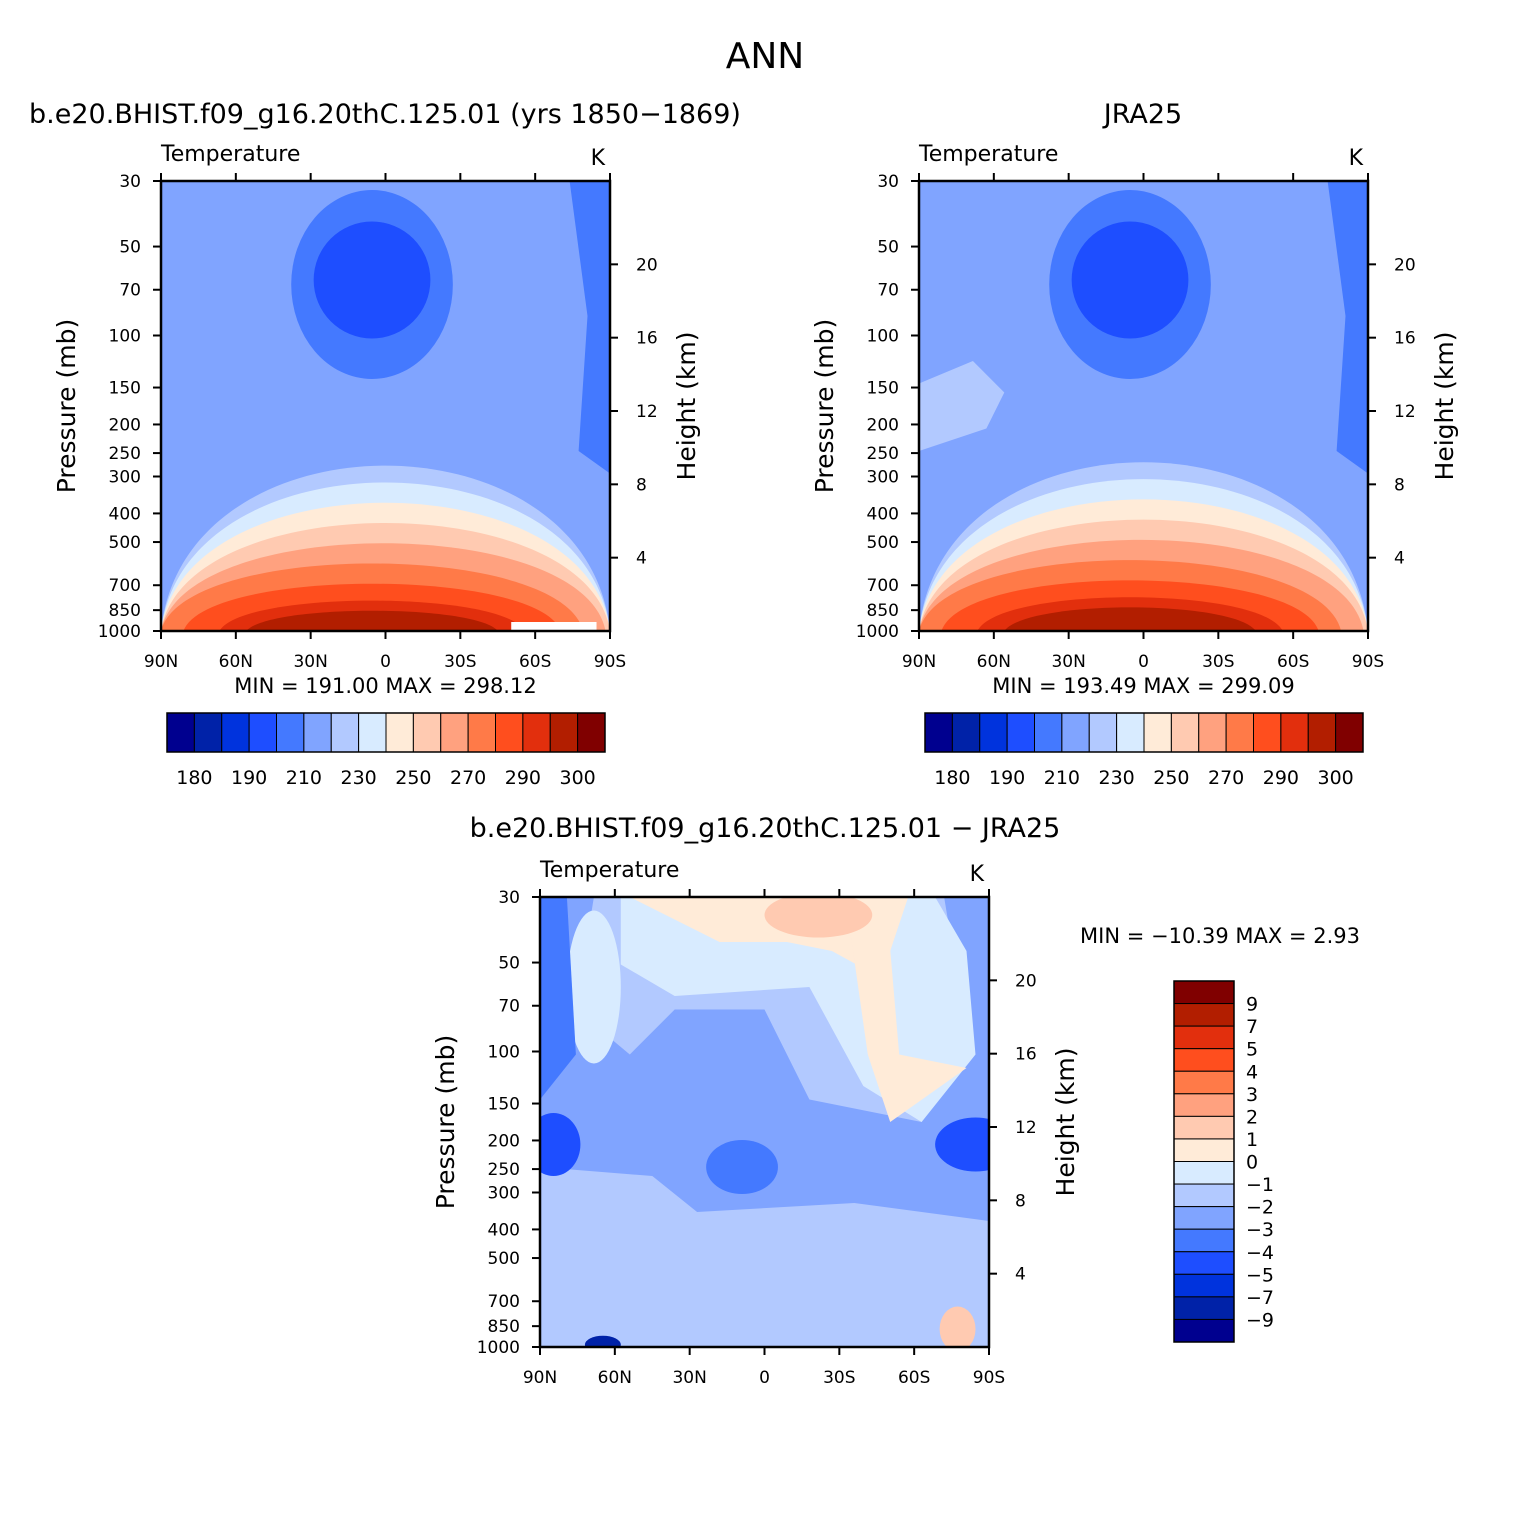 The image size is (1530, 1530). Describe the element at coordinates (509, 898) in the screenshot. I see `y-tick-label: 30` at that location.